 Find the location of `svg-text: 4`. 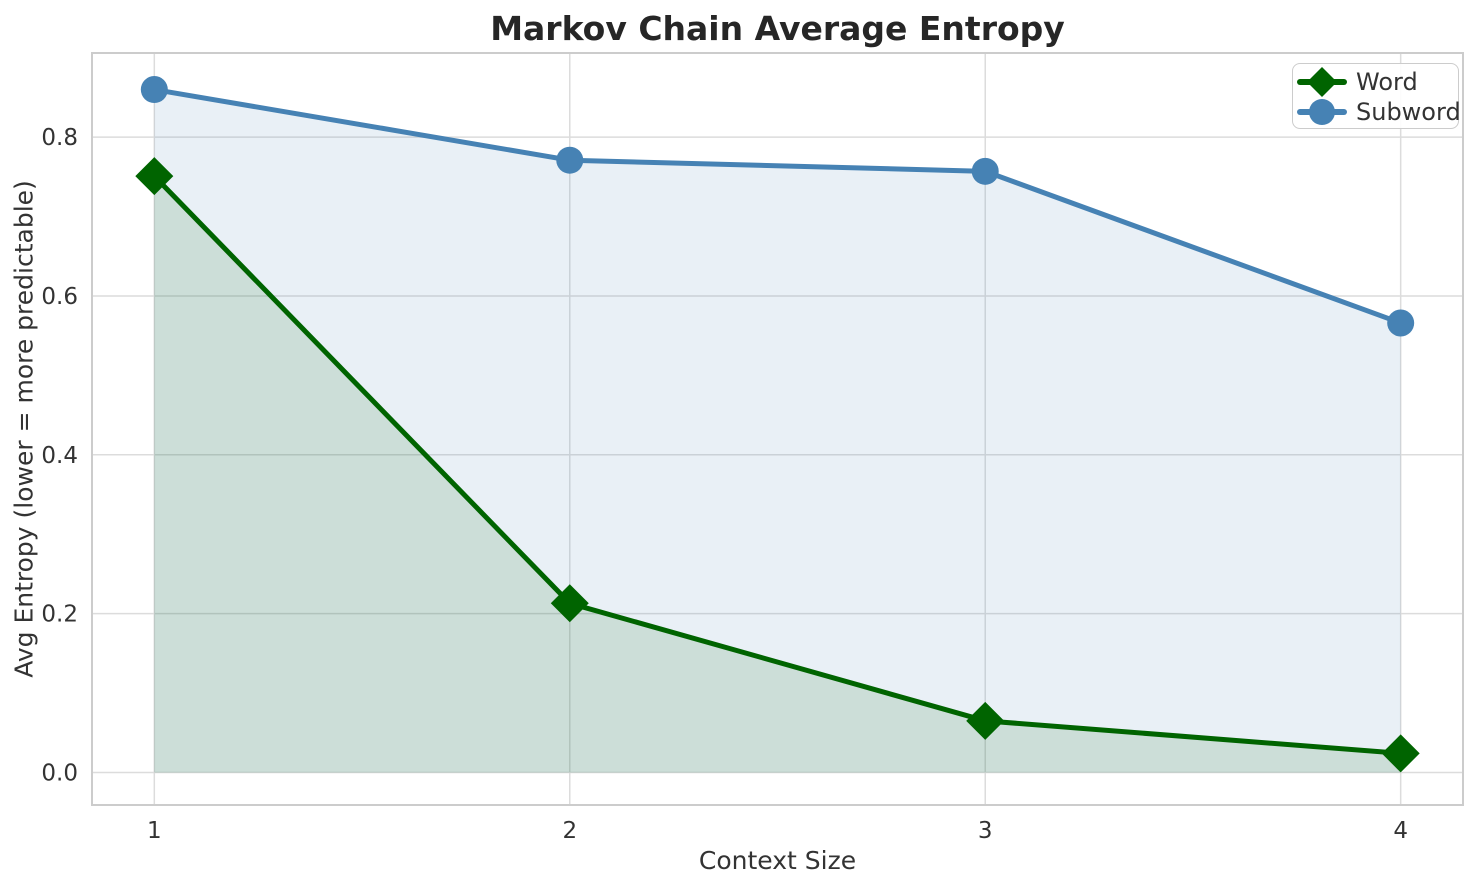

svg-text: 4 is located at coordinates (1400, 831).